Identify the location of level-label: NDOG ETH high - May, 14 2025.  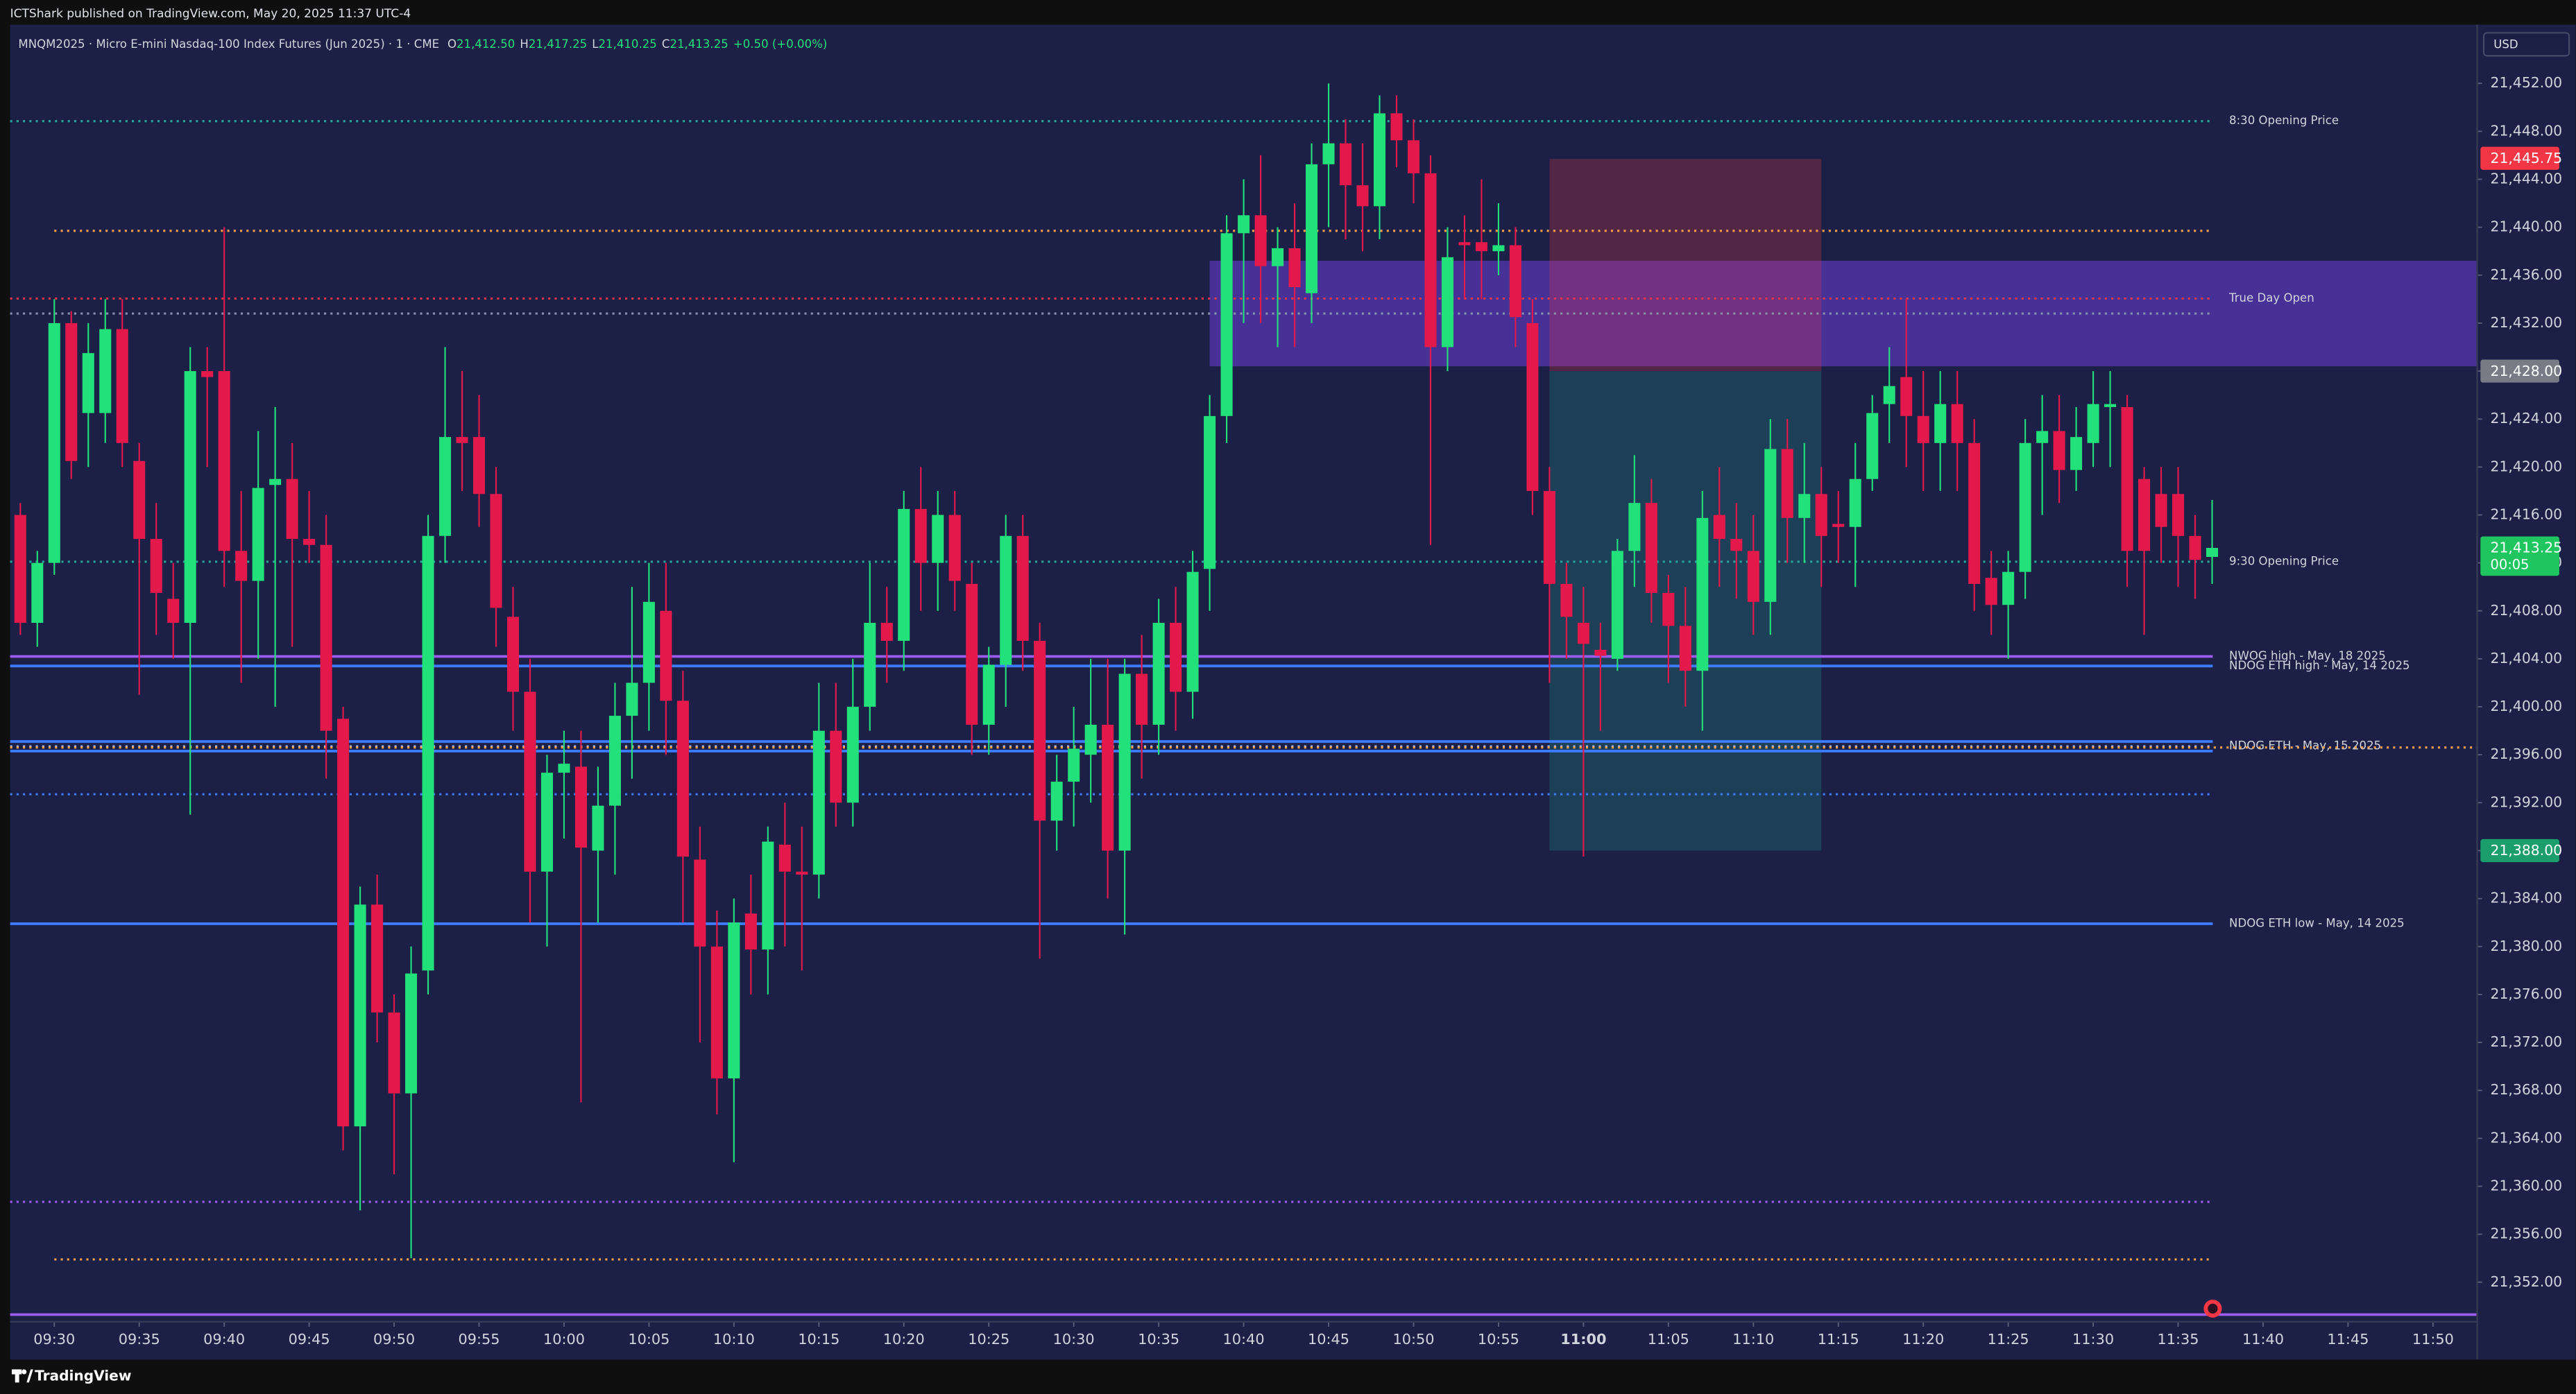
(2319, 665).